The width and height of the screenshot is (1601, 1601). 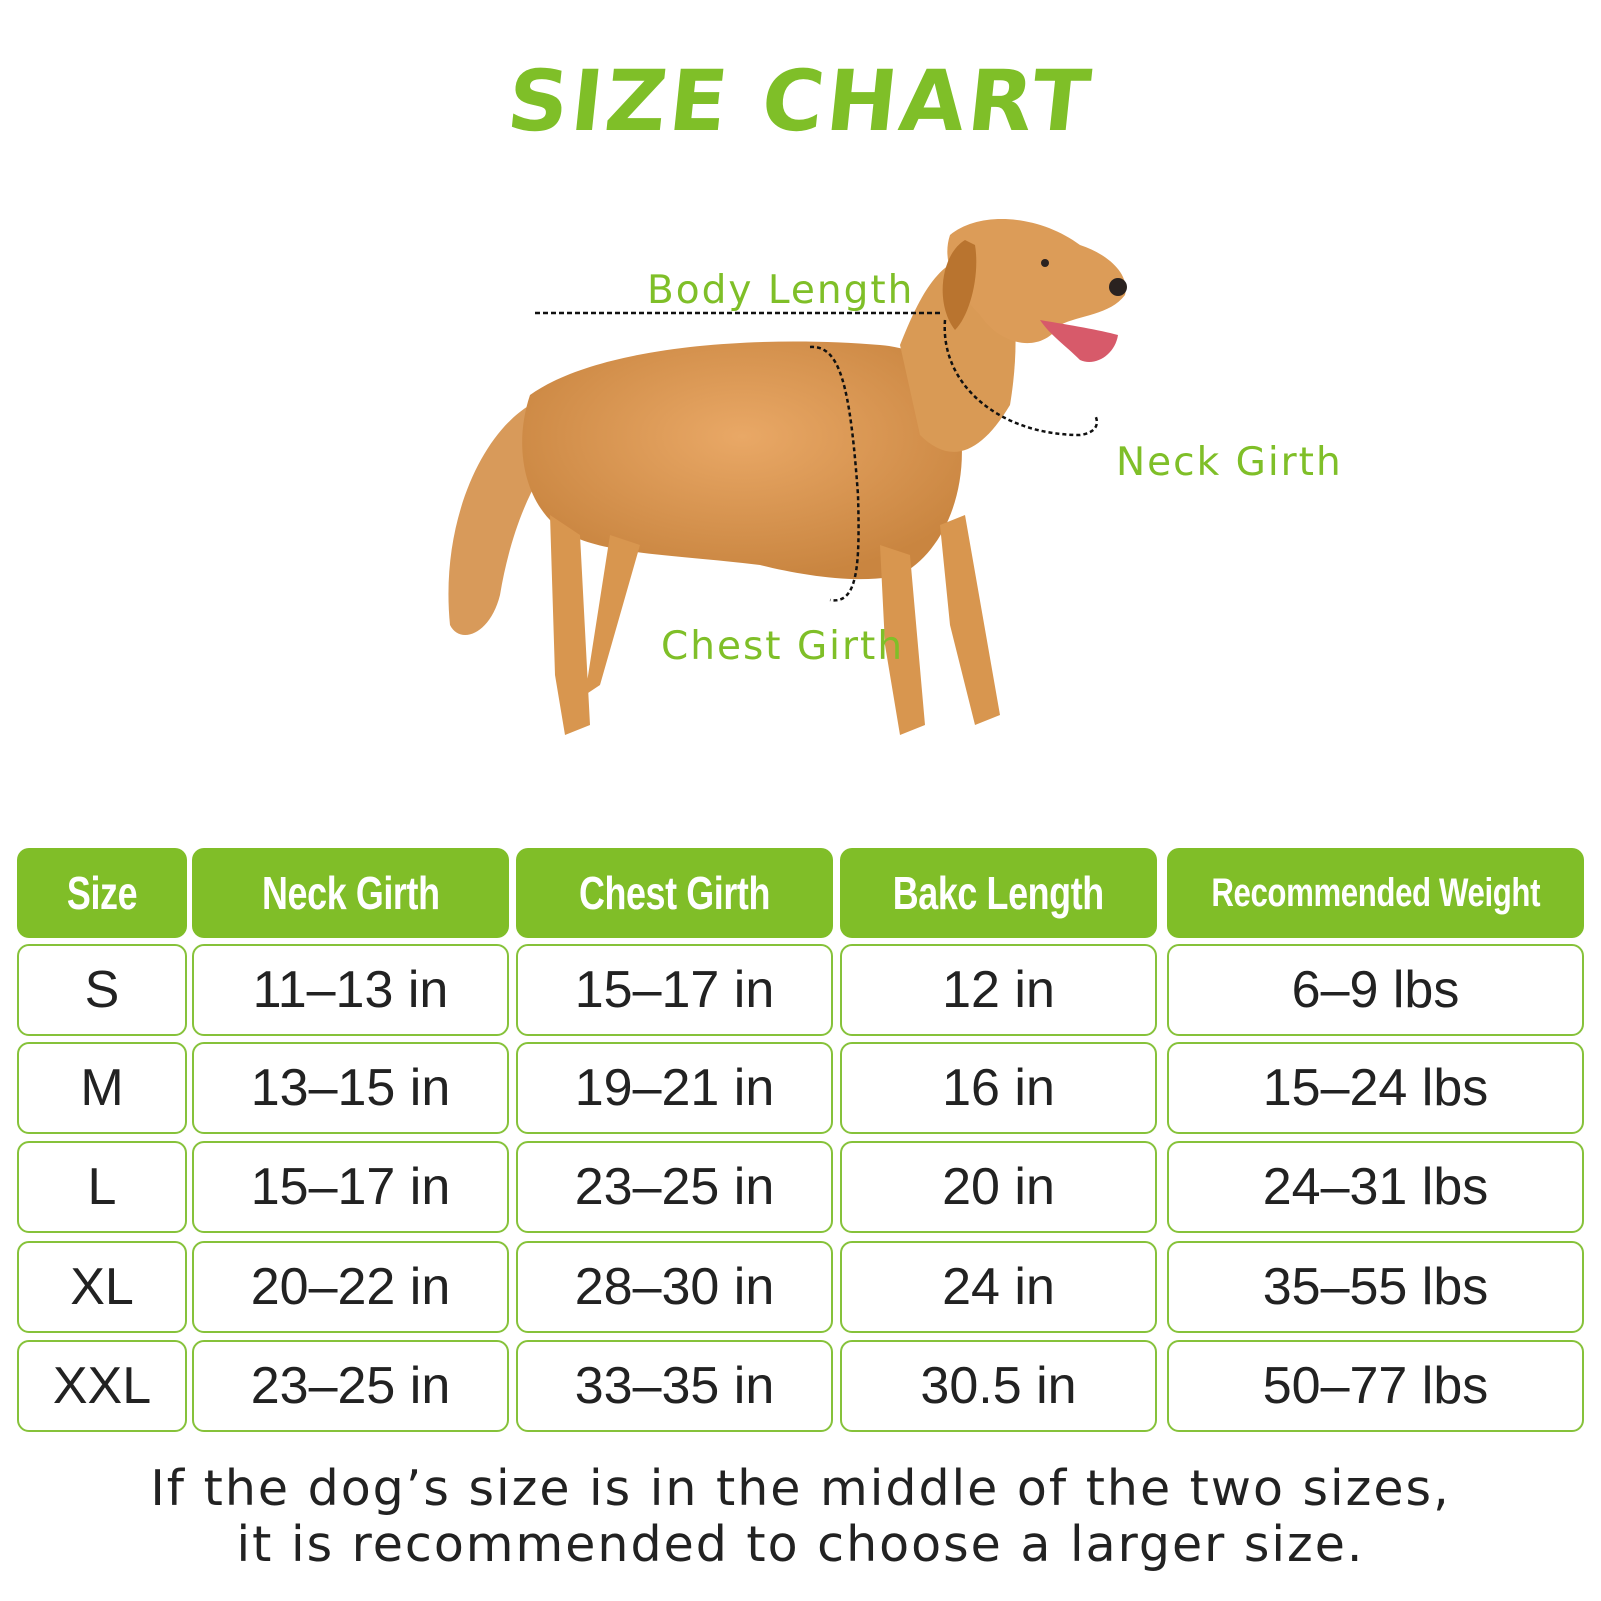 I want to click on cell-back-length: 30.5 in, so click(x=998, y=1386).